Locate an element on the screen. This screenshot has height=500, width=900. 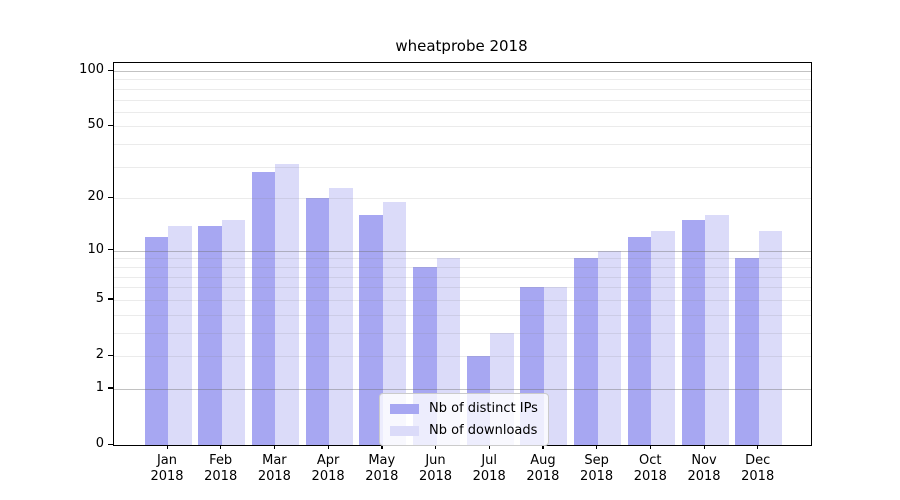
bar-distinct-ips-sep is located at coordinates (586, 351).